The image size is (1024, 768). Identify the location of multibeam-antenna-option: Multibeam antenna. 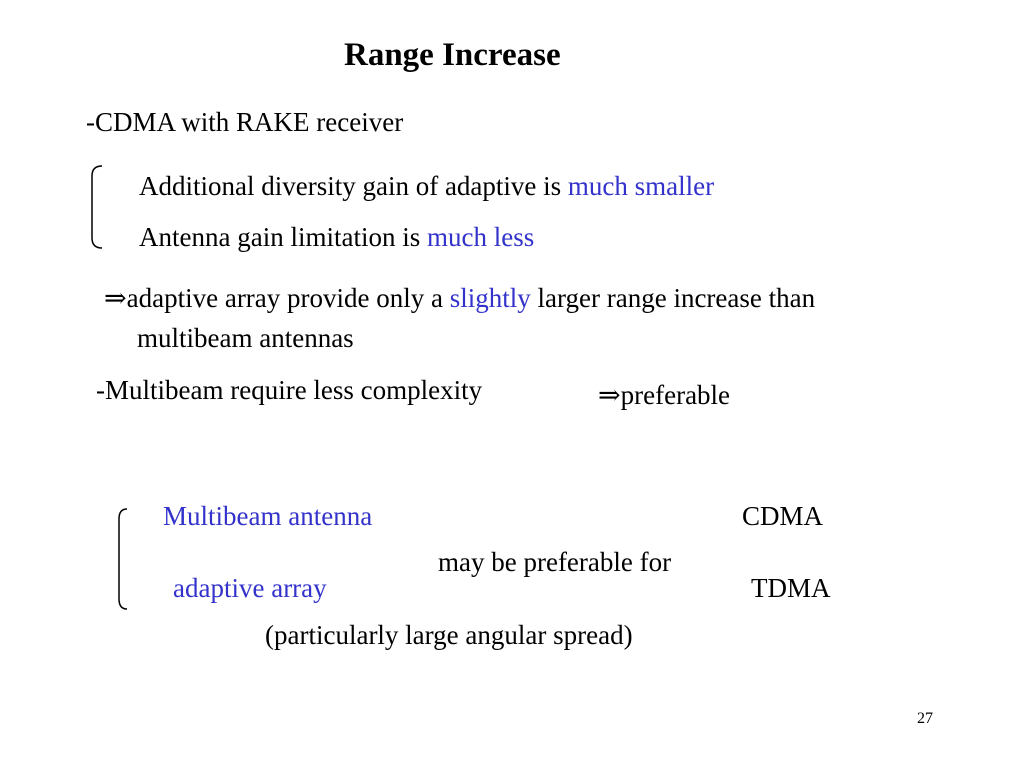
(268, 516).